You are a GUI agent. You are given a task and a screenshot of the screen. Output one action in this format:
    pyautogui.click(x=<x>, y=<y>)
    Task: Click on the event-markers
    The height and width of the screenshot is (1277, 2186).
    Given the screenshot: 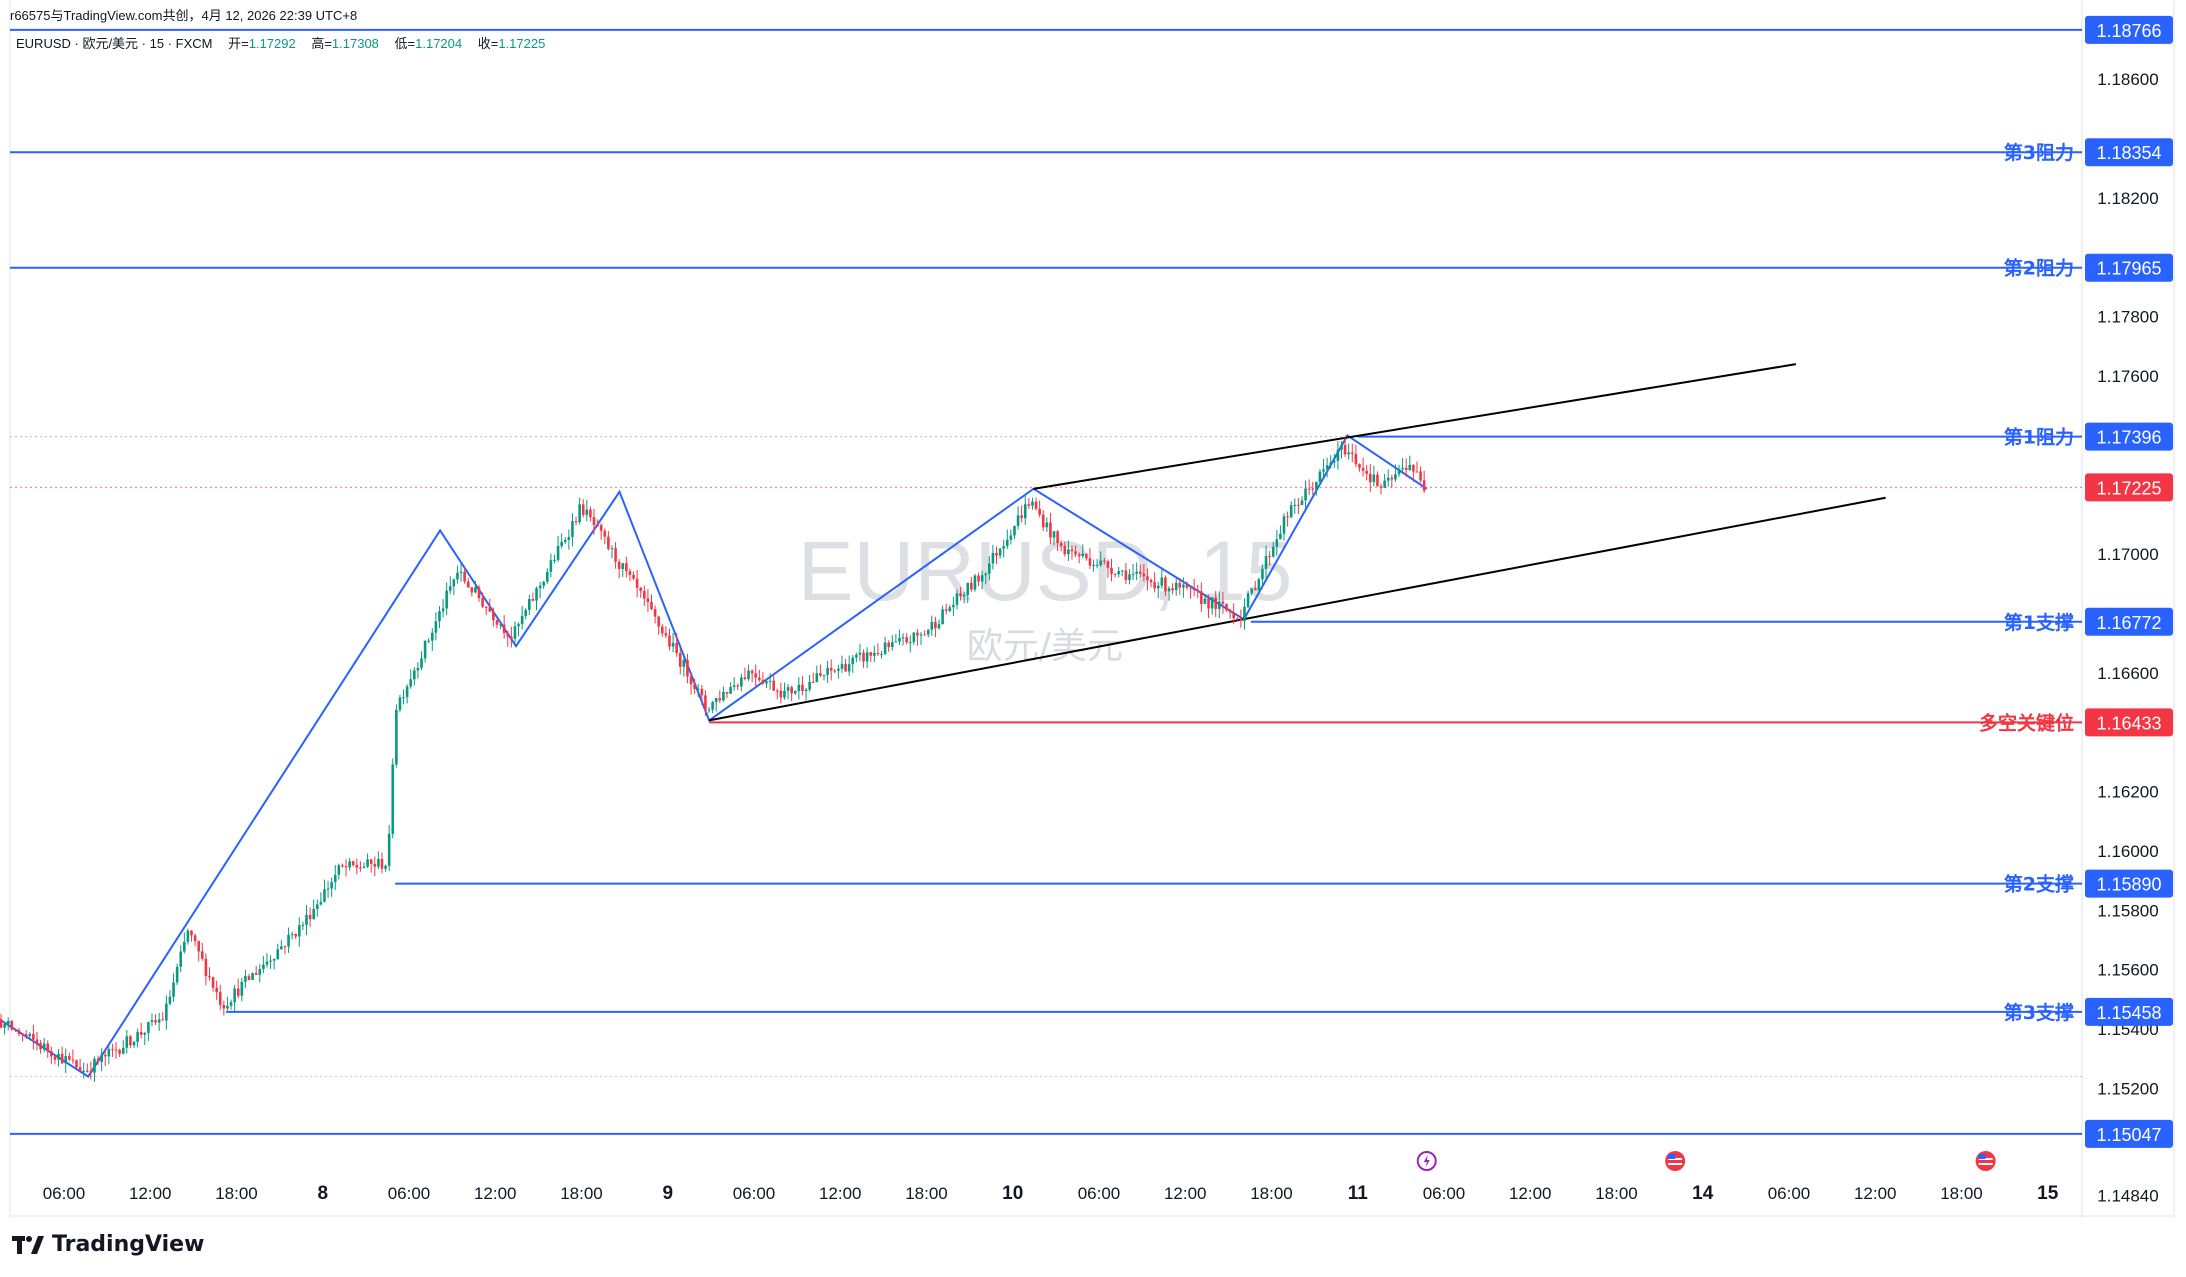 What is the action you would take?
    pyautogui.click(x=1706, y=1161)
    